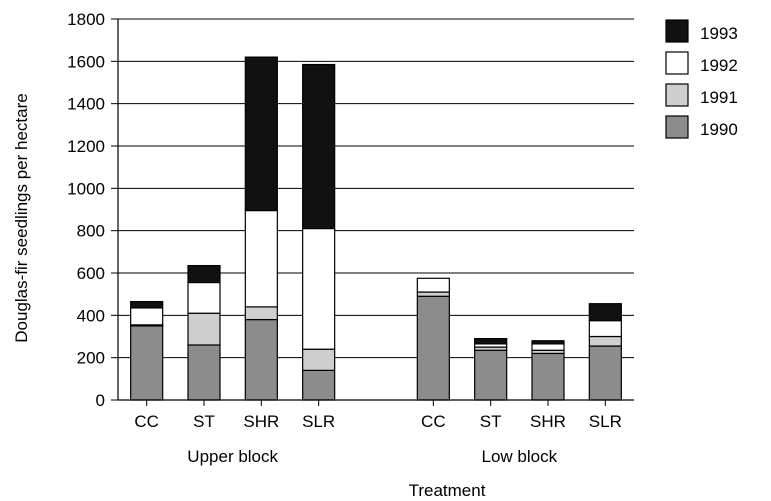  What do you see at coordinates (91, 273) in the screenshot?
I see `y-tick-label: 600` at bounding box center [91, 273].